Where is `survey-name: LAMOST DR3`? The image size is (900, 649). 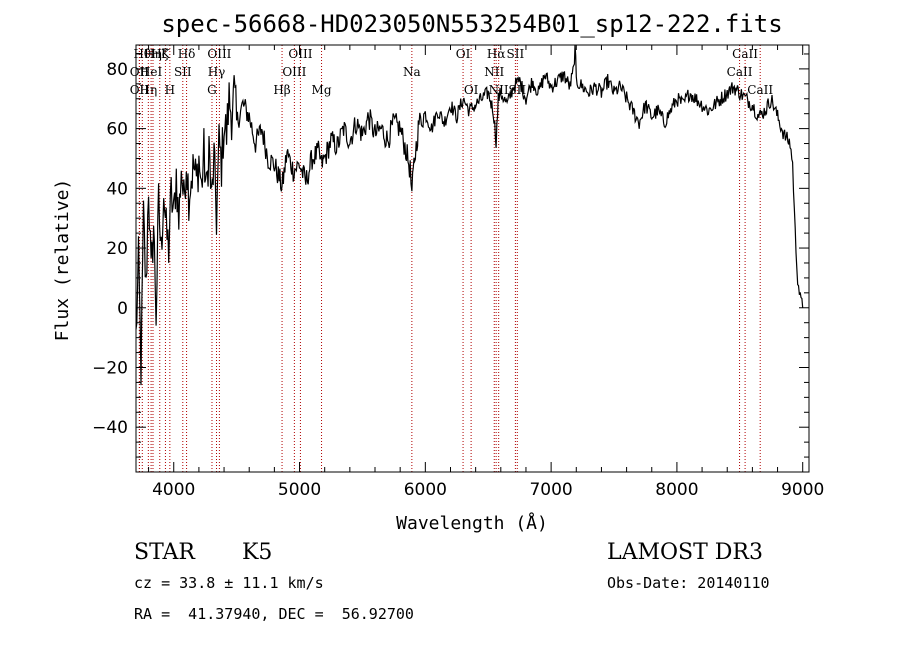
survey-name: LAMOST DR3 is located at coordinates (685, 552).